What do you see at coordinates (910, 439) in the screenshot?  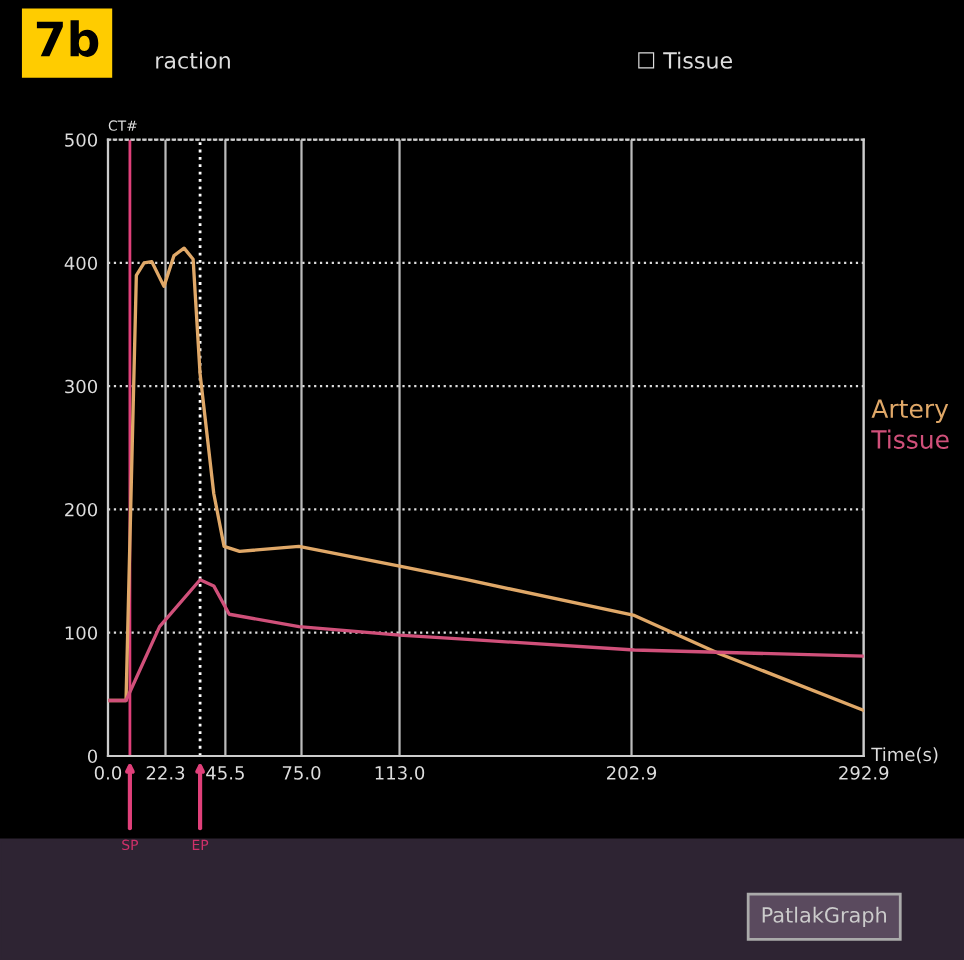 I see `text: Tissue` at bounding box center [910, 439].